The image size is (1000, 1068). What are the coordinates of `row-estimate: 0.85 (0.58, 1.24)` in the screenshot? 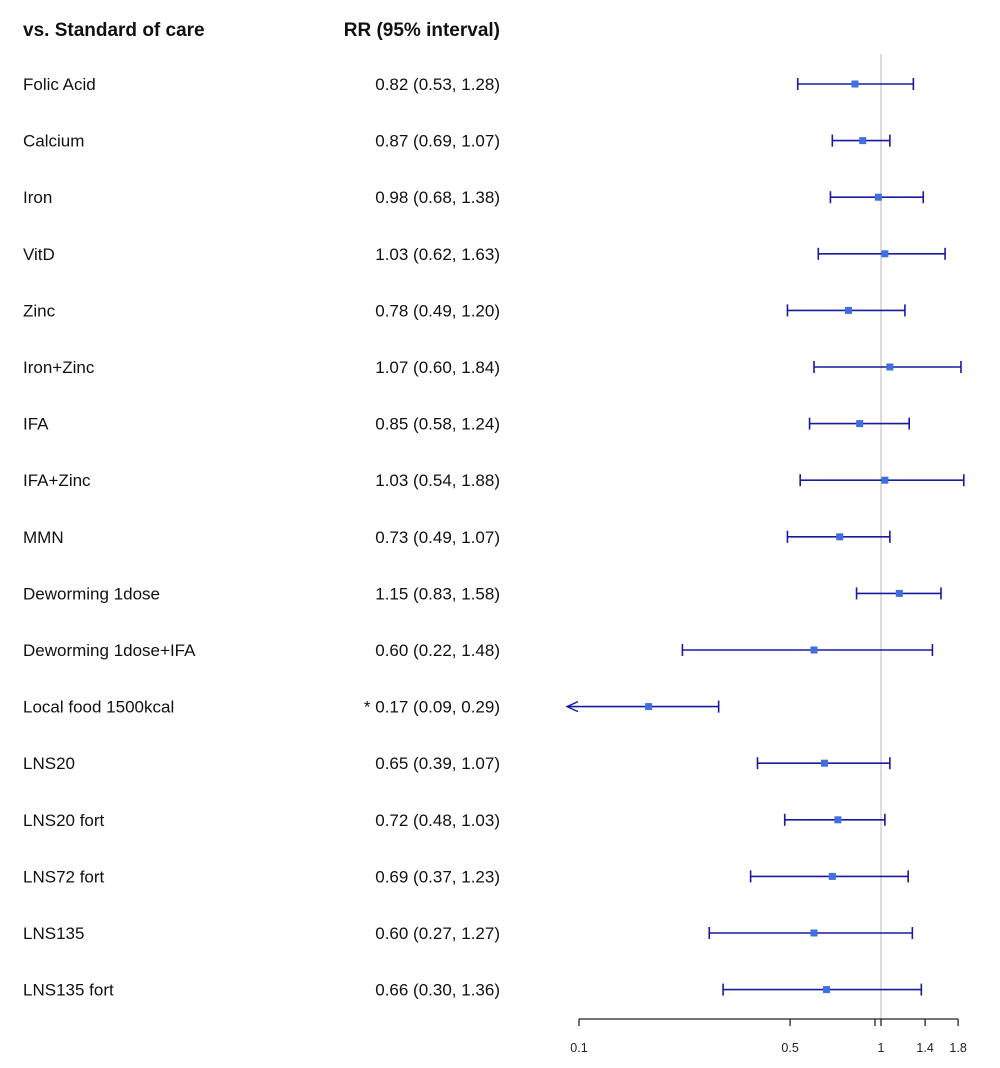 It's located at (437, 424).